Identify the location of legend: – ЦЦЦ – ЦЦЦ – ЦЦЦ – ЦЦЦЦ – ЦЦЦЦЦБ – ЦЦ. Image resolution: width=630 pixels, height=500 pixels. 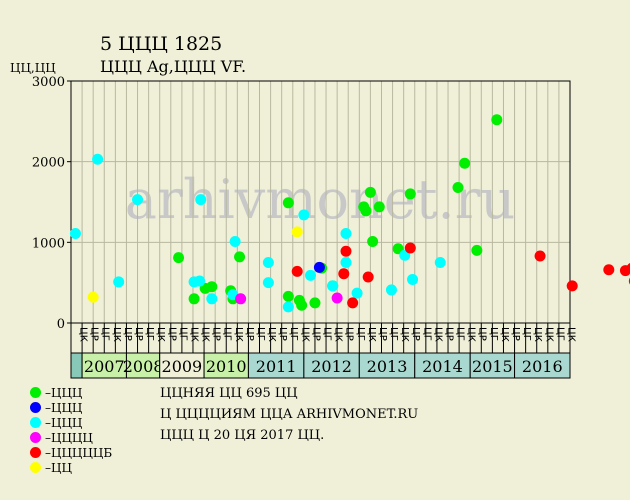
(71, 430).